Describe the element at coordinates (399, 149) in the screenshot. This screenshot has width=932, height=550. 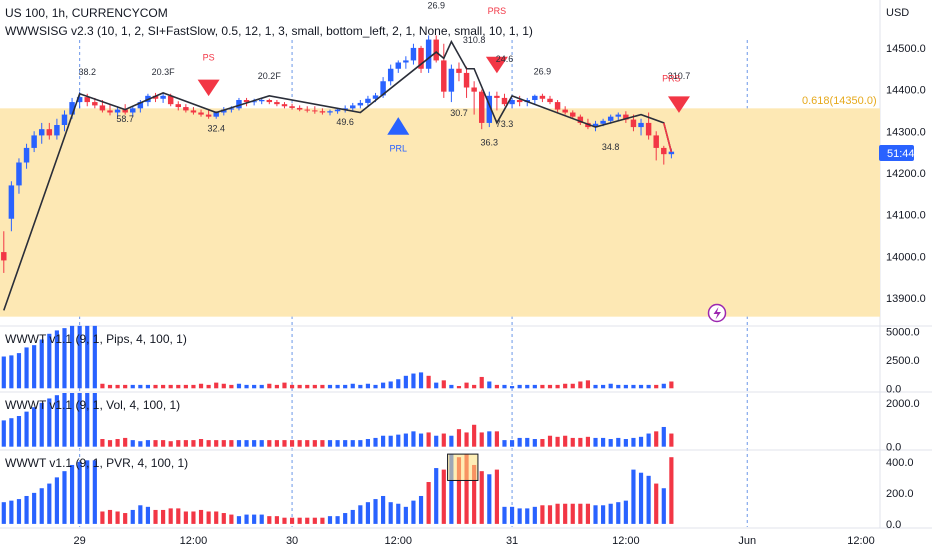
I see `swing-label: PRL` at that location.